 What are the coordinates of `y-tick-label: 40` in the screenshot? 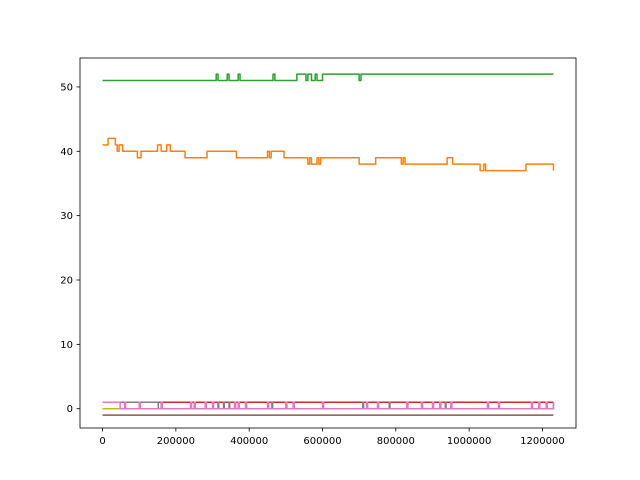 It's located at (66, 152).